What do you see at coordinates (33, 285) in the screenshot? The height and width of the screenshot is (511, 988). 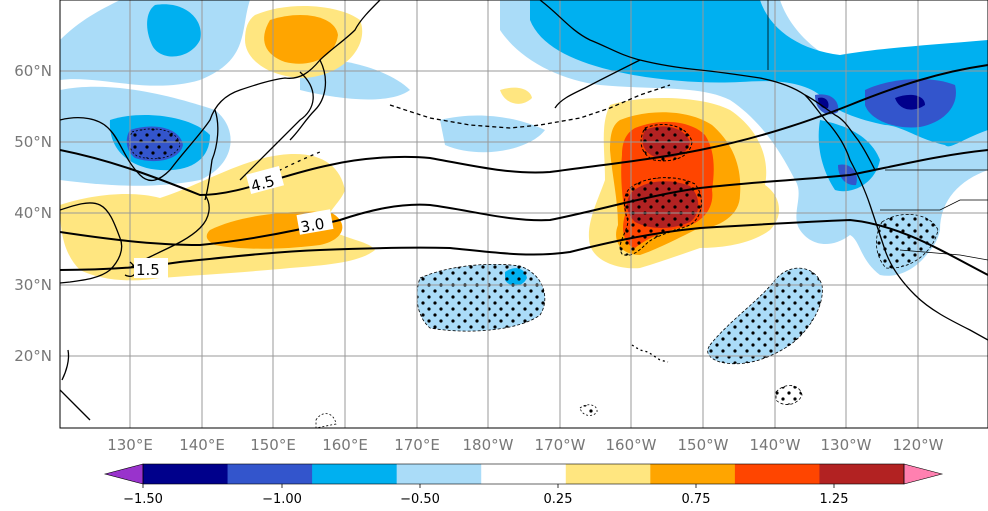 I see `lat-label-30: 30°N` at bounding box center [33, 285].